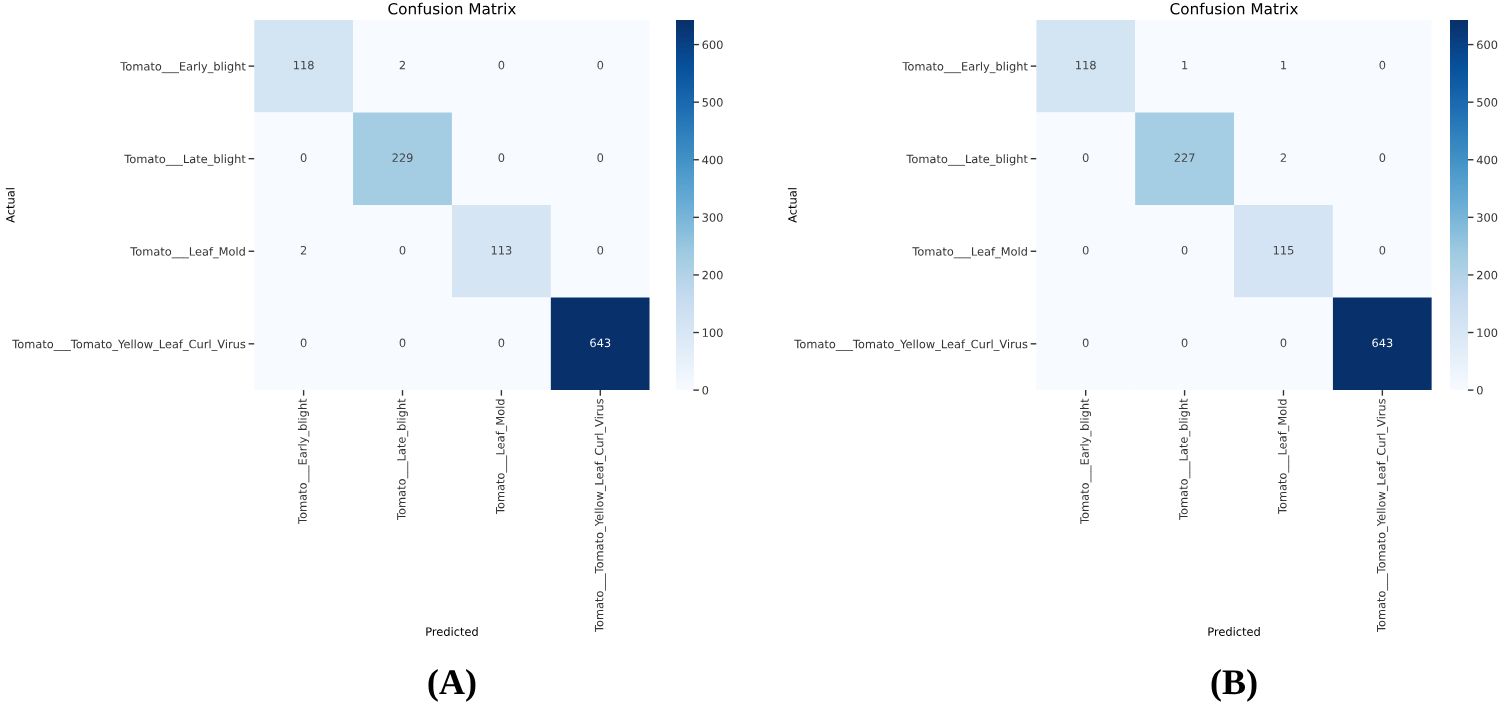 This screenshot has width=1504, height=708. What do you see at coordinates (452, 685) in the screenshot?
I see `text: (A)` at bounding box center [452, 685].